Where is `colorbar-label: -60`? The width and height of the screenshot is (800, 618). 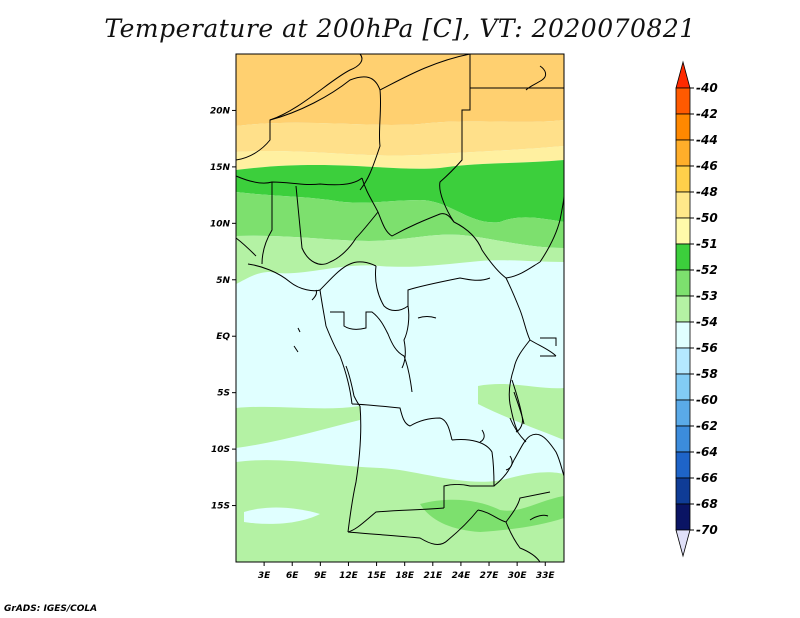 colorbar-label: -60 is located at coordinates (707, 400).